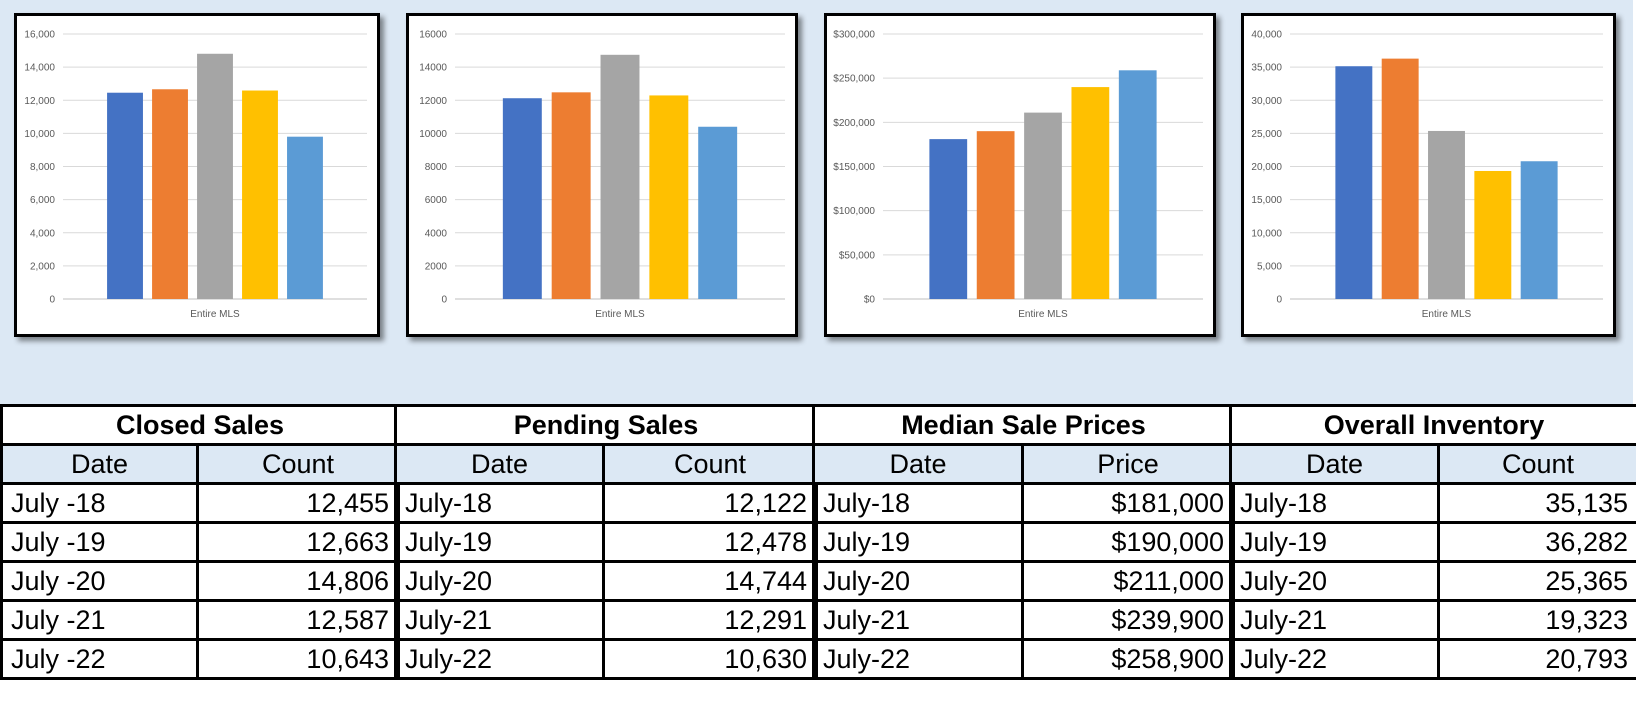 The height and width of the screenshot is (702, 1636). Describe the element at coordinates (436, 167) in the screenshot. I see `y-tick-label: 8000` at that location.